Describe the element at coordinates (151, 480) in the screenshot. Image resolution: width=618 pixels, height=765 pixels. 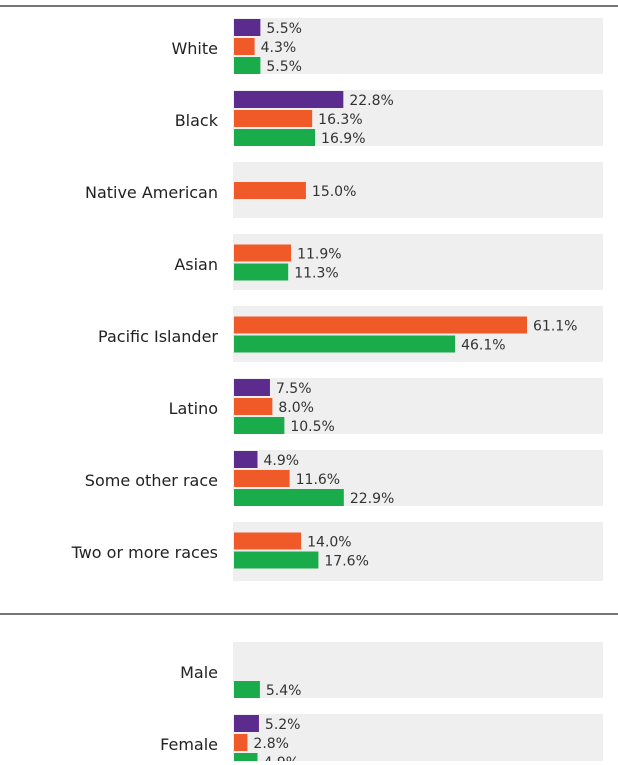
I see `category-label: Some other race` at that location.